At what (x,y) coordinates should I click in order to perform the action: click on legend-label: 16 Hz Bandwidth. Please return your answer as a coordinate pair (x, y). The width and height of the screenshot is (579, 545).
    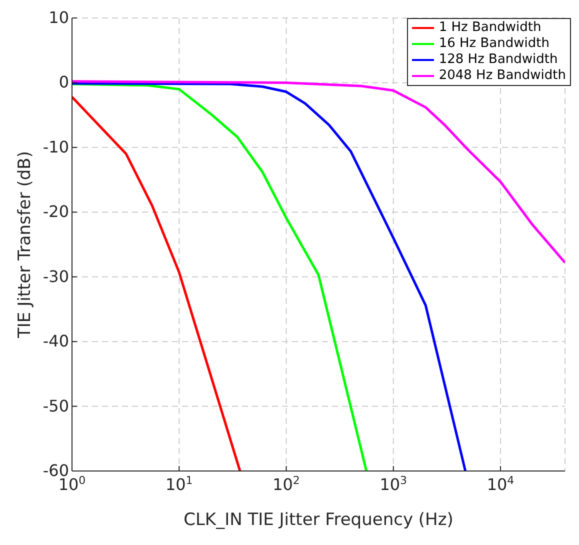
    Looking at the image, I should click on (494, 44).